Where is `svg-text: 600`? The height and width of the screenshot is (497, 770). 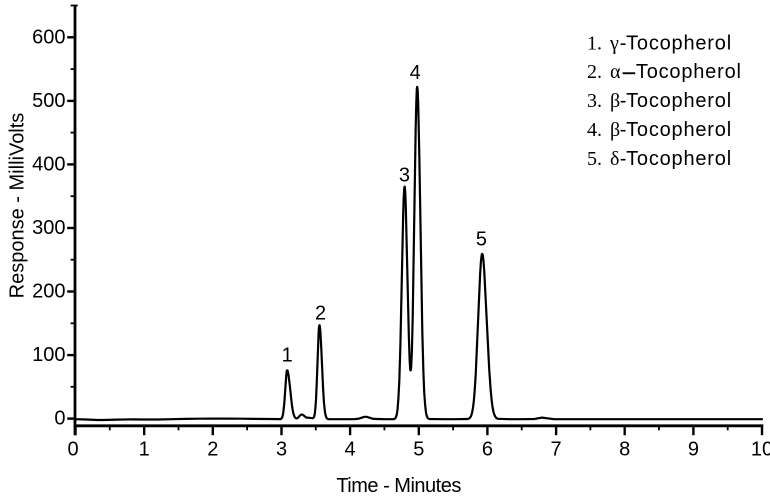
svg-text: 600 is located at coordinates (48, 37).